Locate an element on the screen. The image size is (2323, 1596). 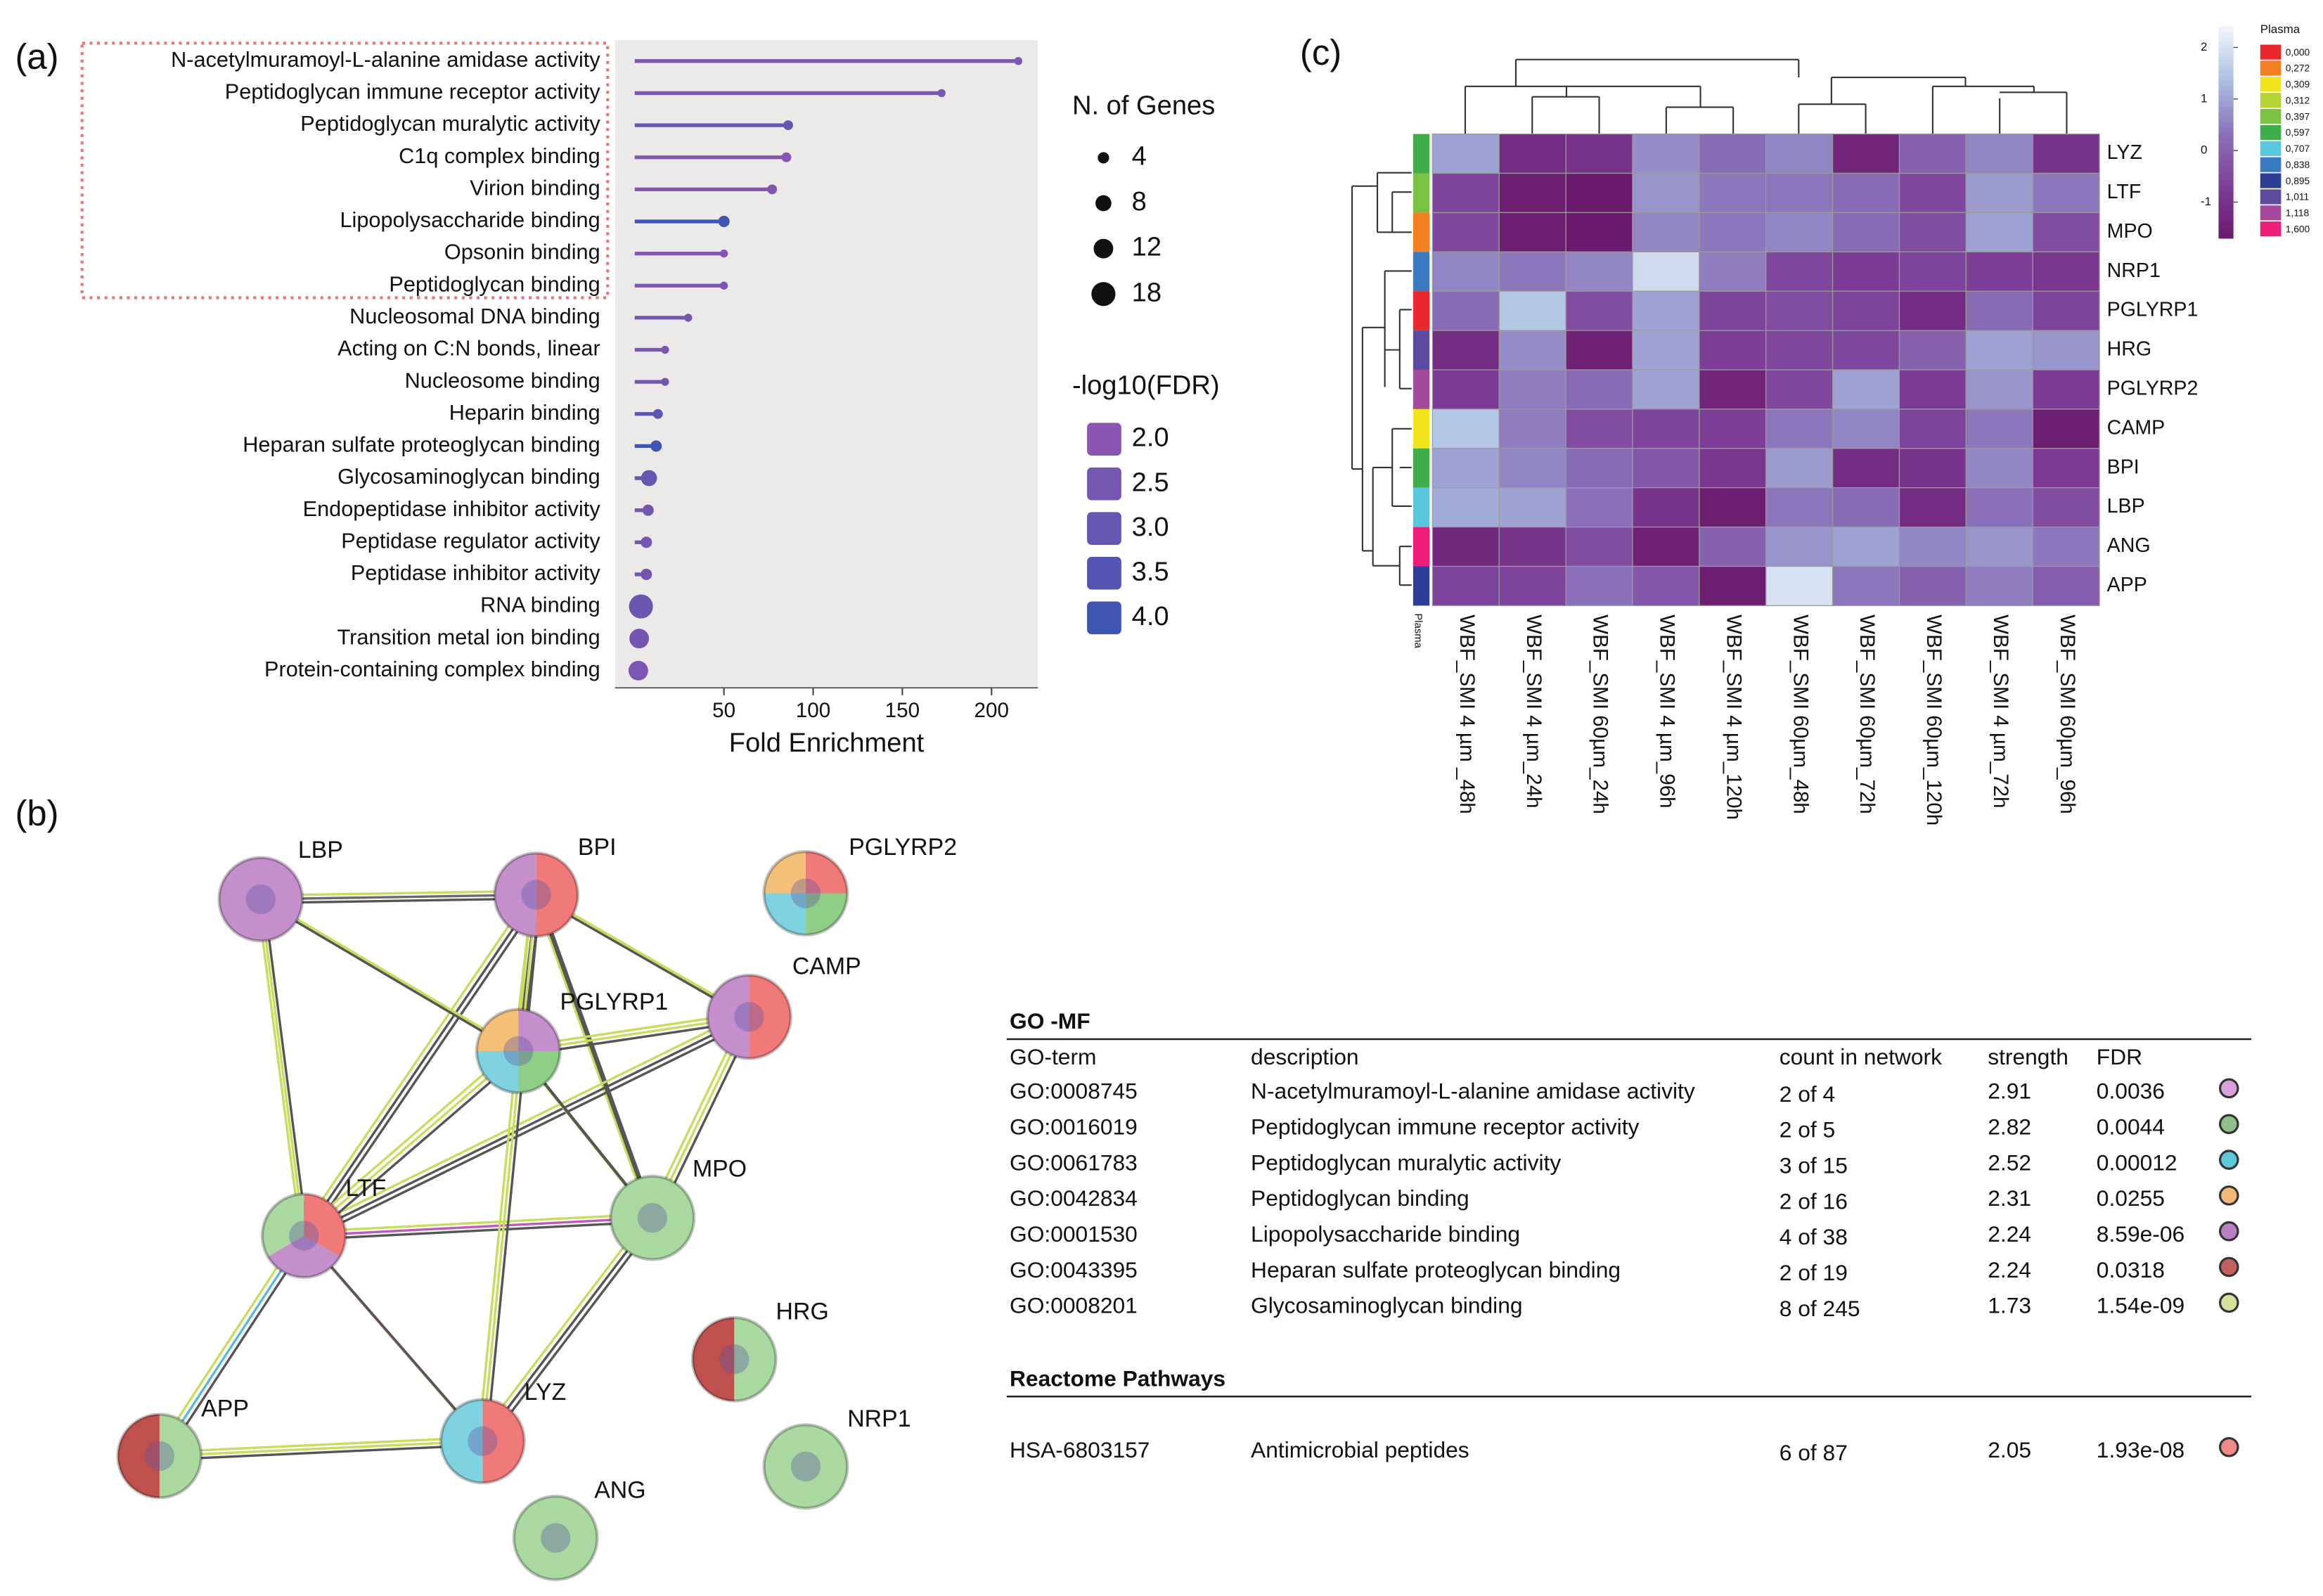
table-cell: Lipopolysaccharide binding is located at coordinates (1385, 1234).